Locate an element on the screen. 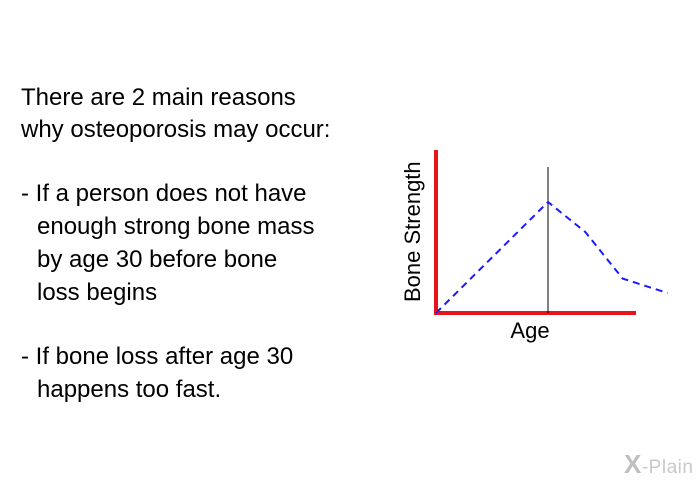 This screenshot has width=700, height=480. intro-line-1: There are 2 main reasons is located at coordinates (158, 97).